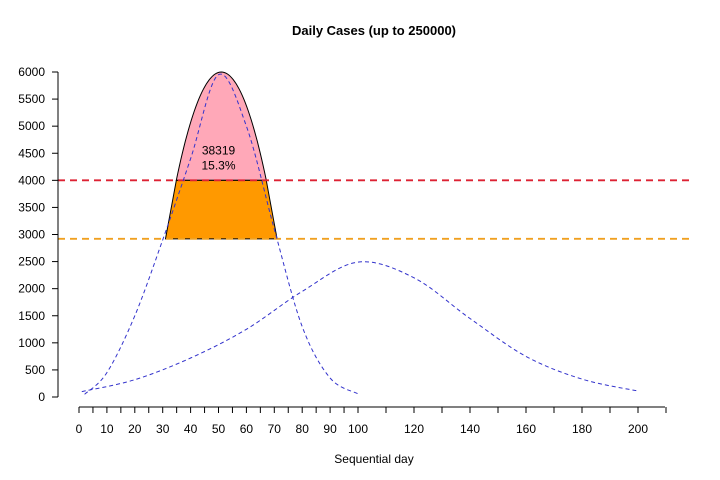  I want to click on x-tick-label-80: 80, so click(303, 429).